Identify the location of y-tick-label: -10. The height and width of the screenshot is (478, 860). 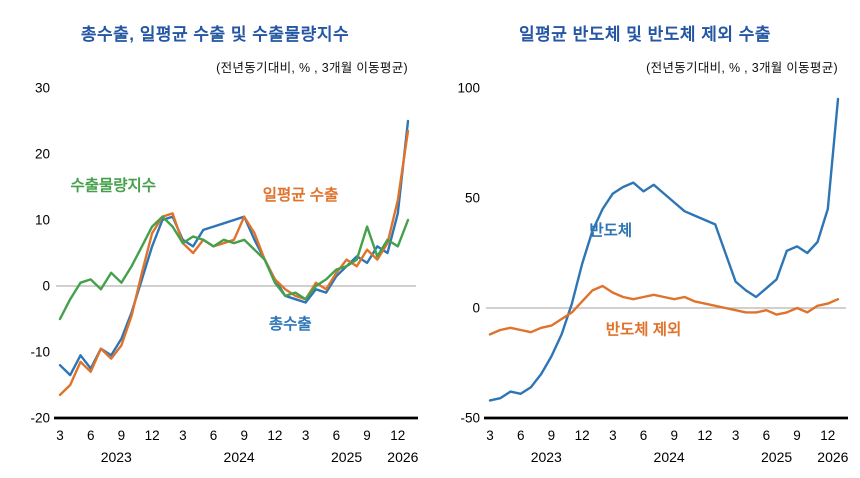
(40, 352).